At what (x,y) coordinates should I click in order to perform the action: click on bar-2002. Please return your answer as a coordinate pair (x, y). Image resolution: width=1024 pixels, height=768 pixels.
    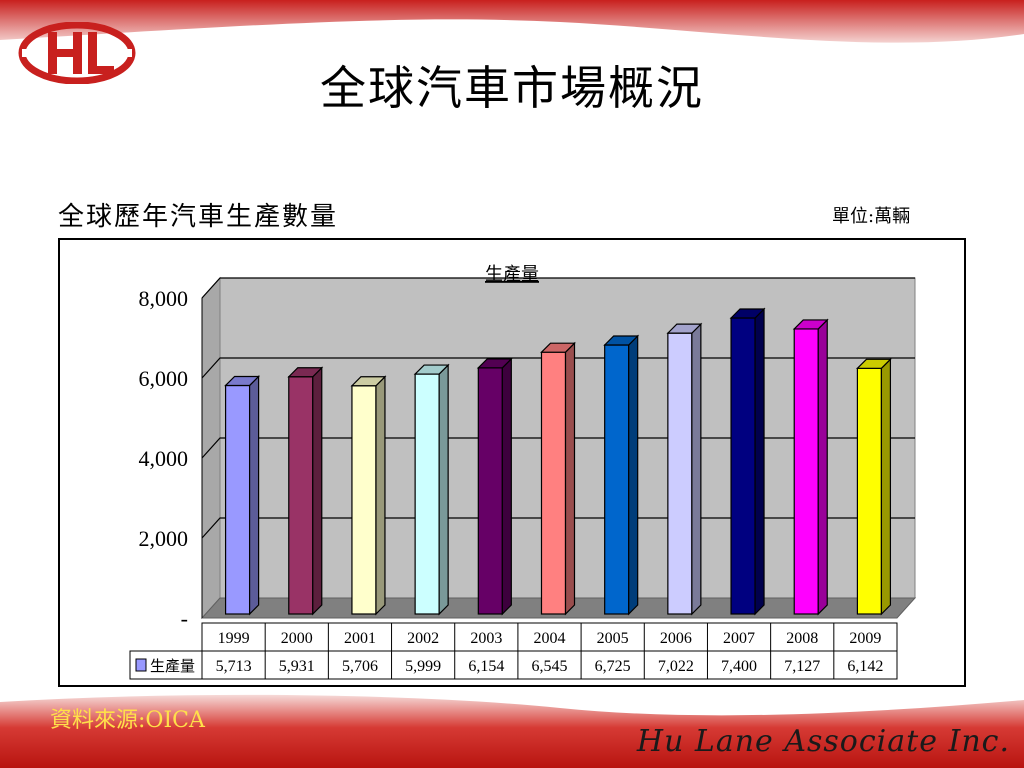
    Looking at the image, I should click on (427, 494).